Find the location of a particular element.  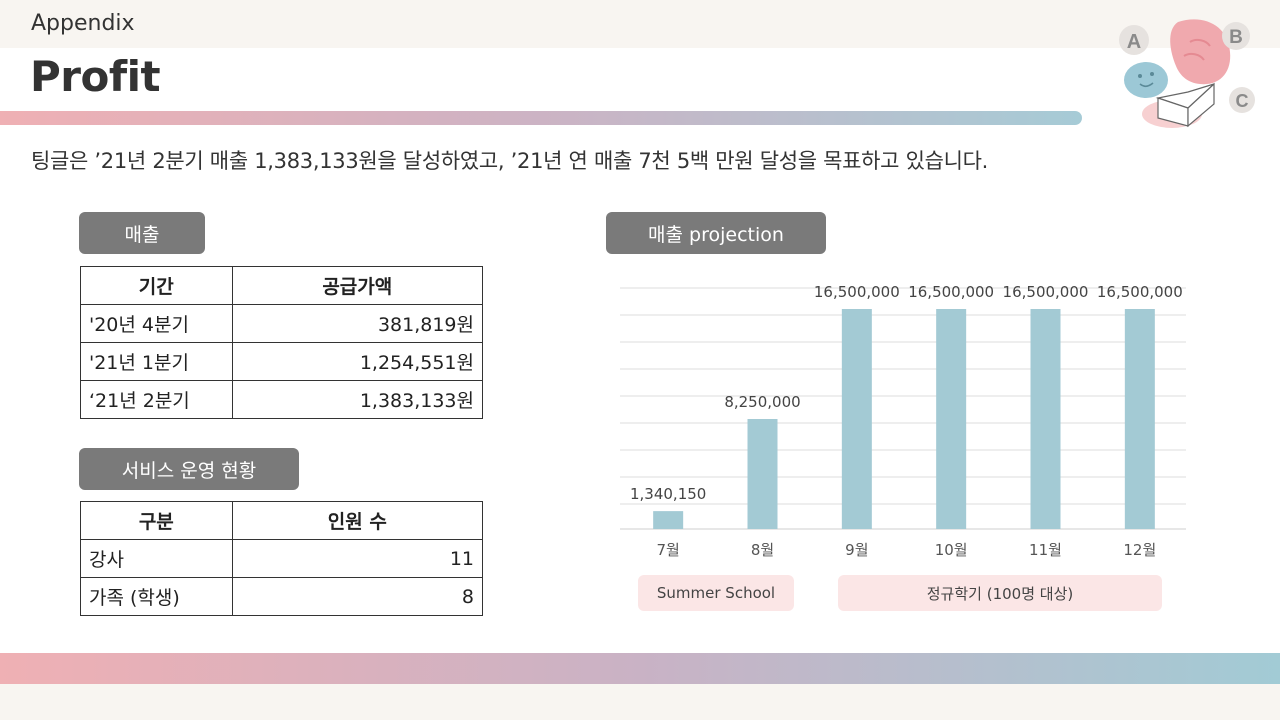

service-table: 구분 인원 수 강사 11 가족 (학생) 8 is located at coordinates (282, 558).